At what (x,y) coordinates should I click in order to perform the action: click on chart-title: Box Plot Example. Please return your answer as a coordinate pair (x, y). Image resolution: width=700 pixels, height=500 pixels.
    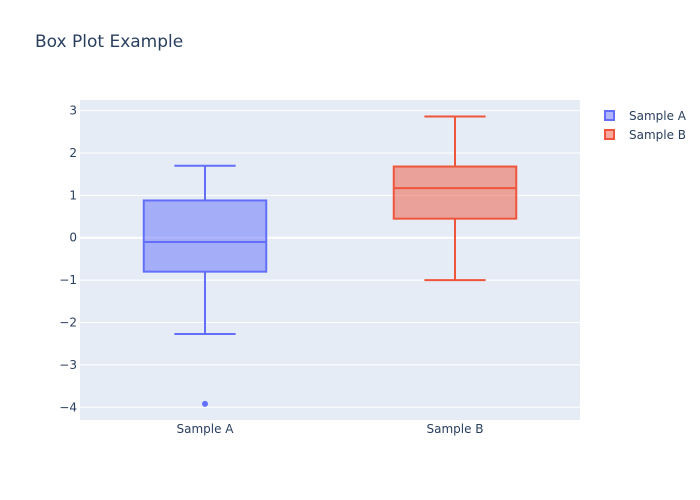
    Looking at the image, I should click on (109, 42).